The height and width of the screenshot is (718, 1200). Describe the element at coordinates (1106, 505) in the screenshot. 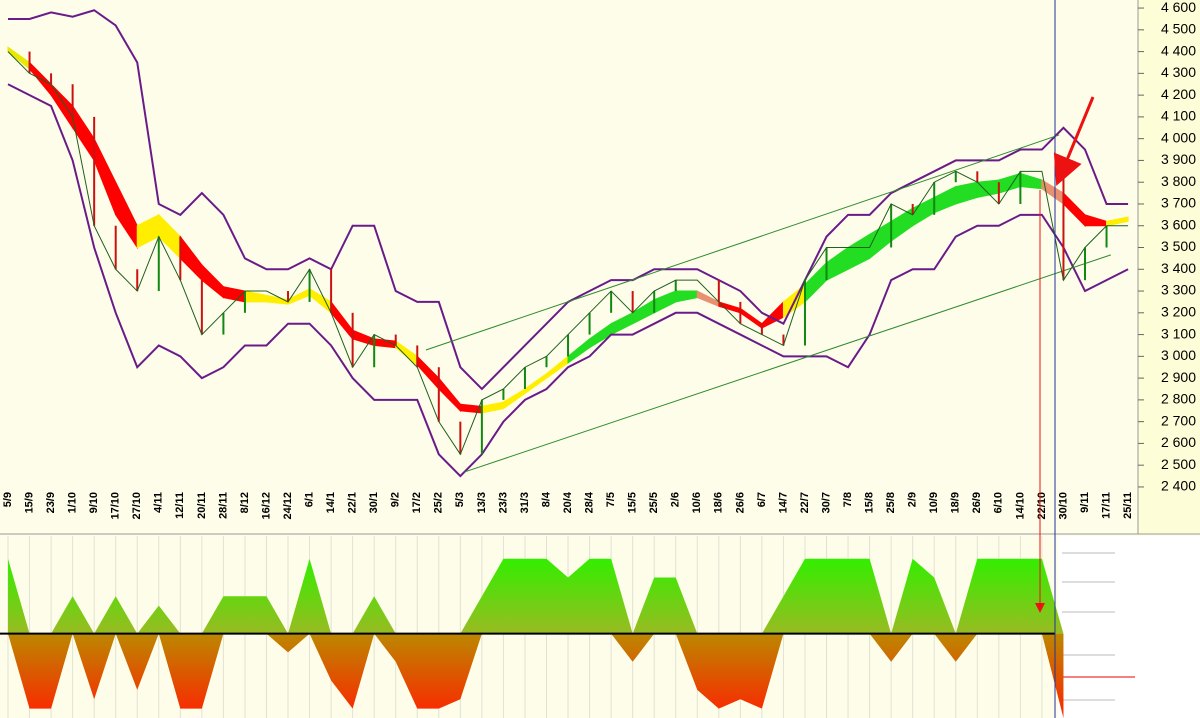

I see `x-tick-label: 17/11` at that location.